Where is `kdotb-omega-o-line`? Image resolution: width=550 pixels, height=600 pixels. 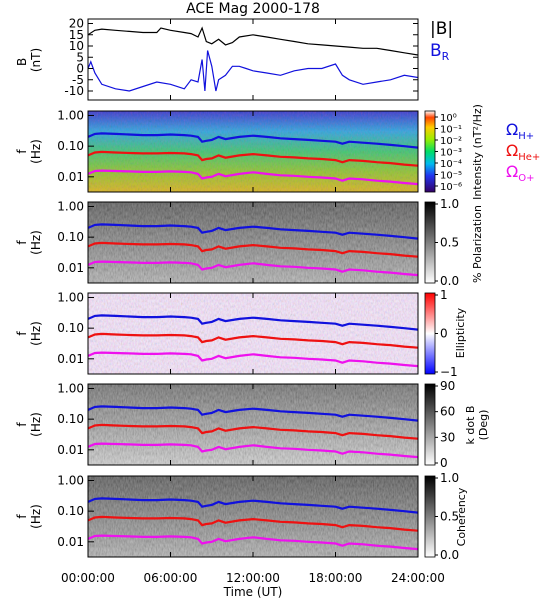
kdotb-omega-o-line is located at coordinates (253, 450).